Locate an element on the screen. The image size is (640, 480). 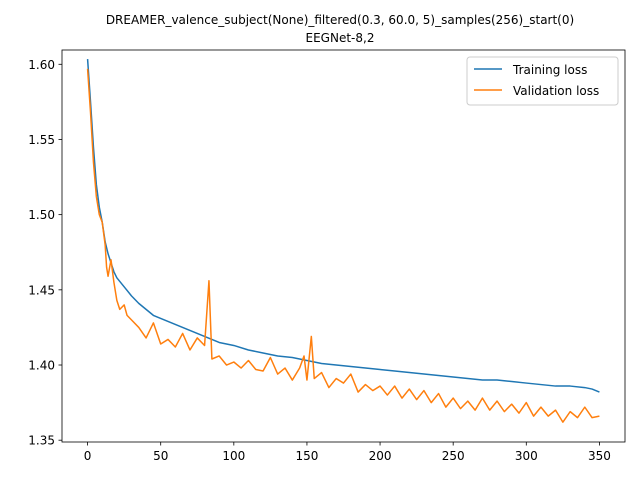
y-tick-label: 1.55 is located at coordinates (41, 140).